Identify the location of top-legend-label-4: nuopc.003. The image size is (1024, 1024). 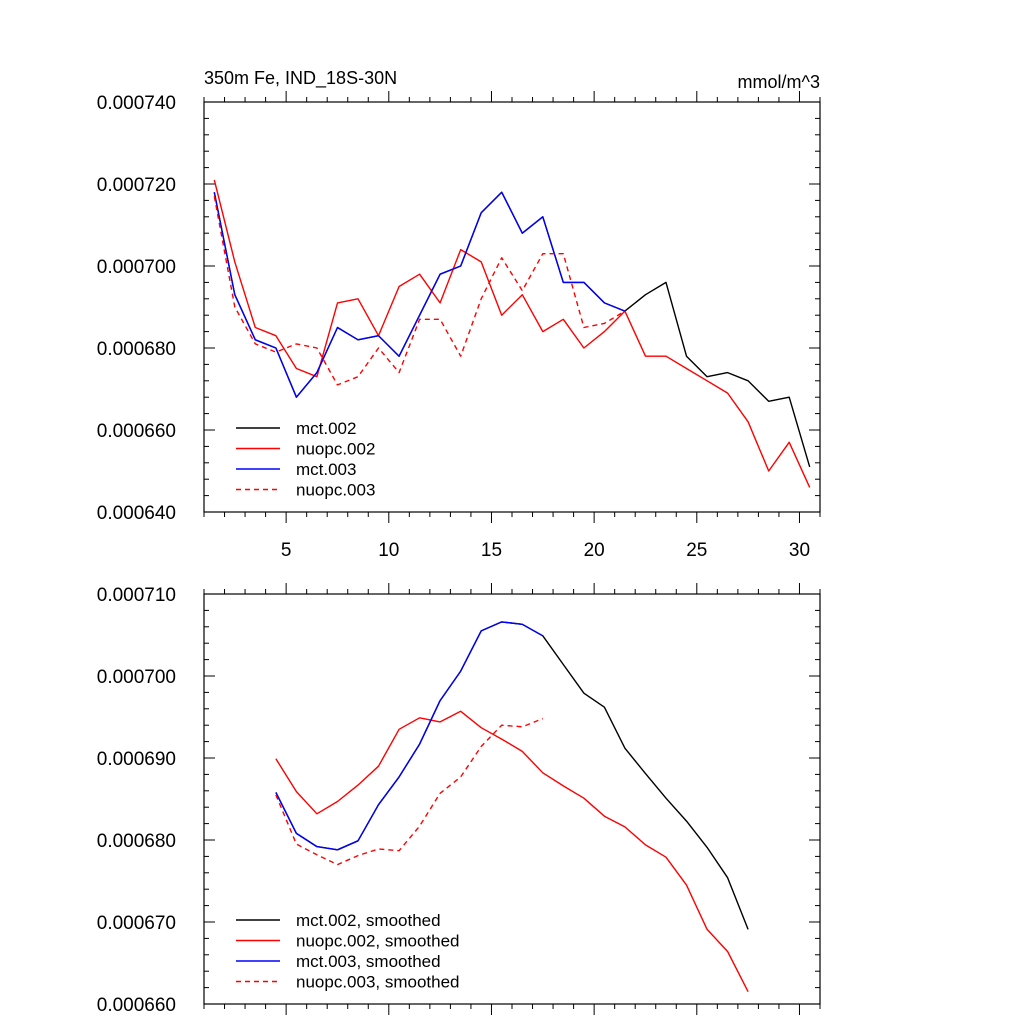
(335, 490).